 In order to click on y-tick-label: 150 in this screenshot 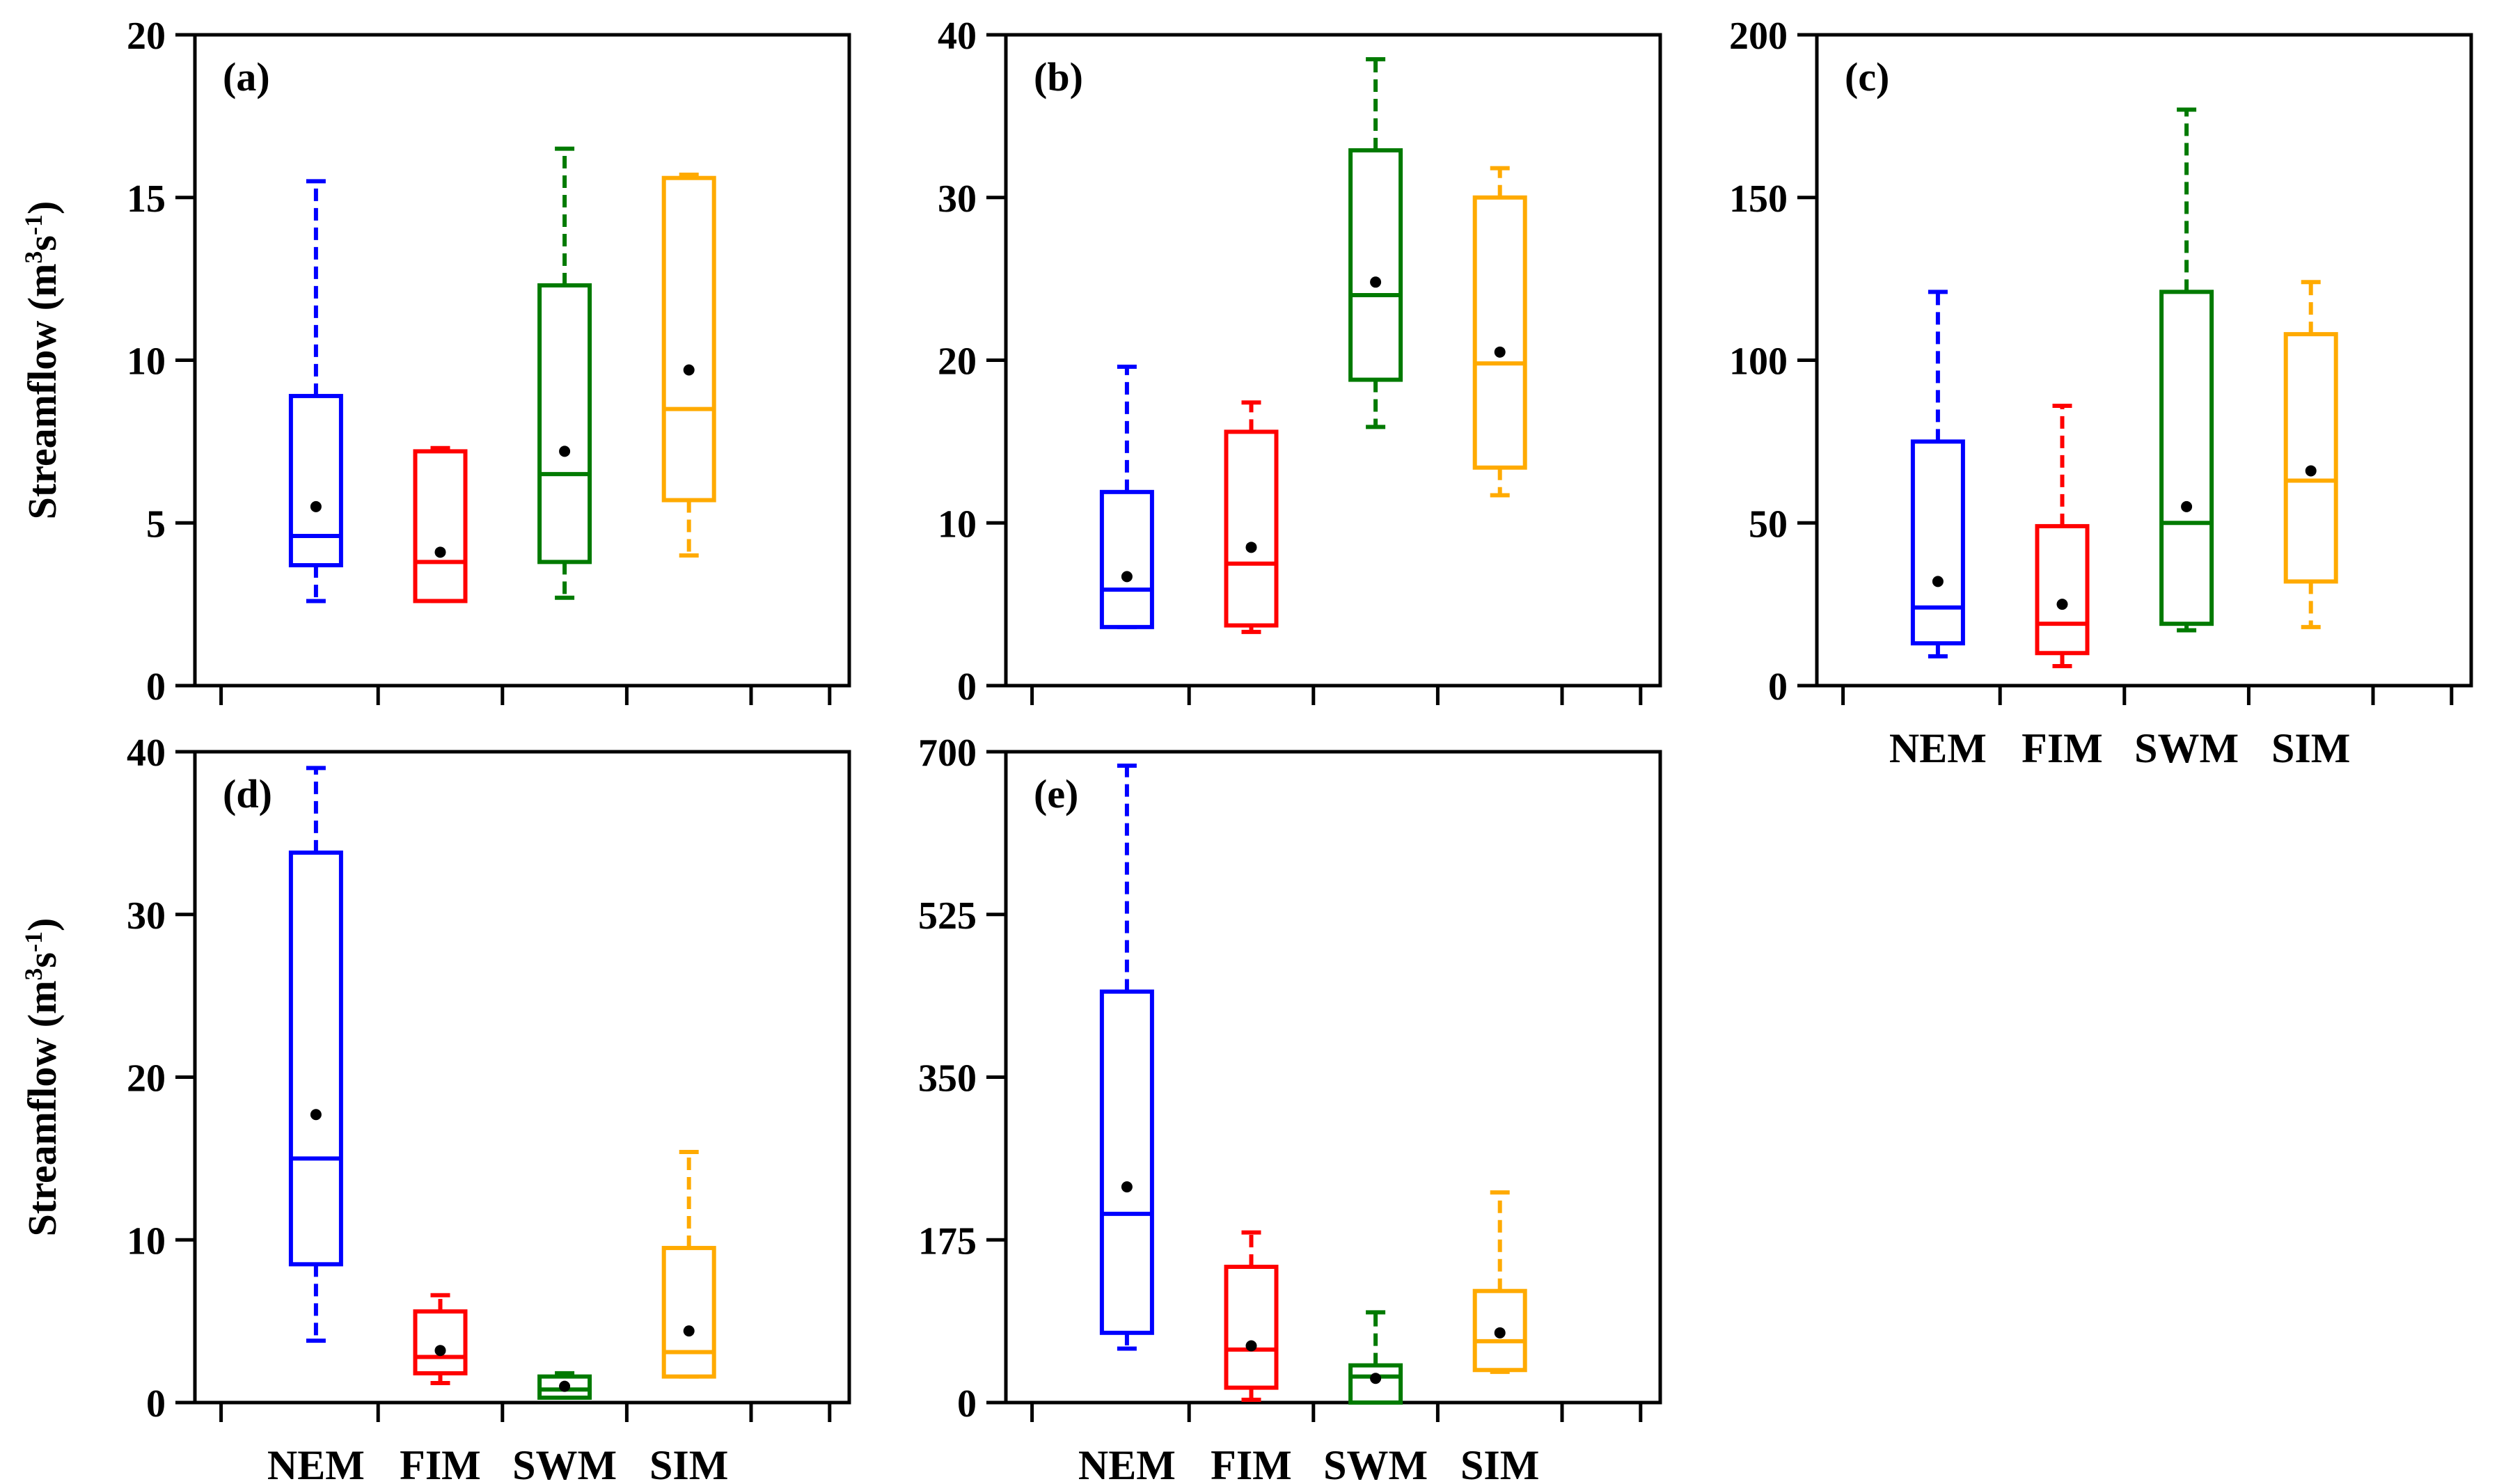, I will do `click(1759, 199)`.